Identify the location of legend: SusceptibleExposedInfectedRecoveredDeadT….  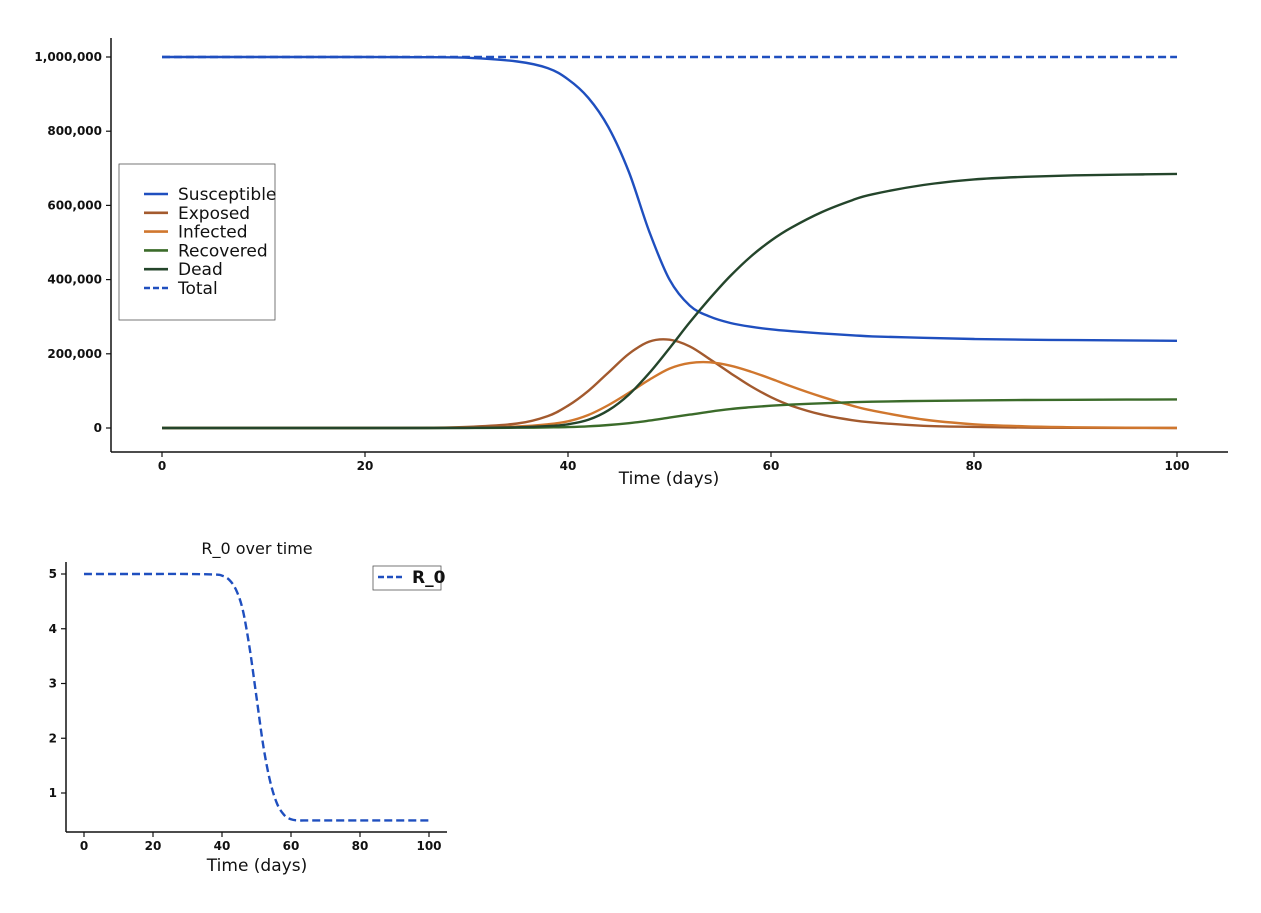
(197, 242).